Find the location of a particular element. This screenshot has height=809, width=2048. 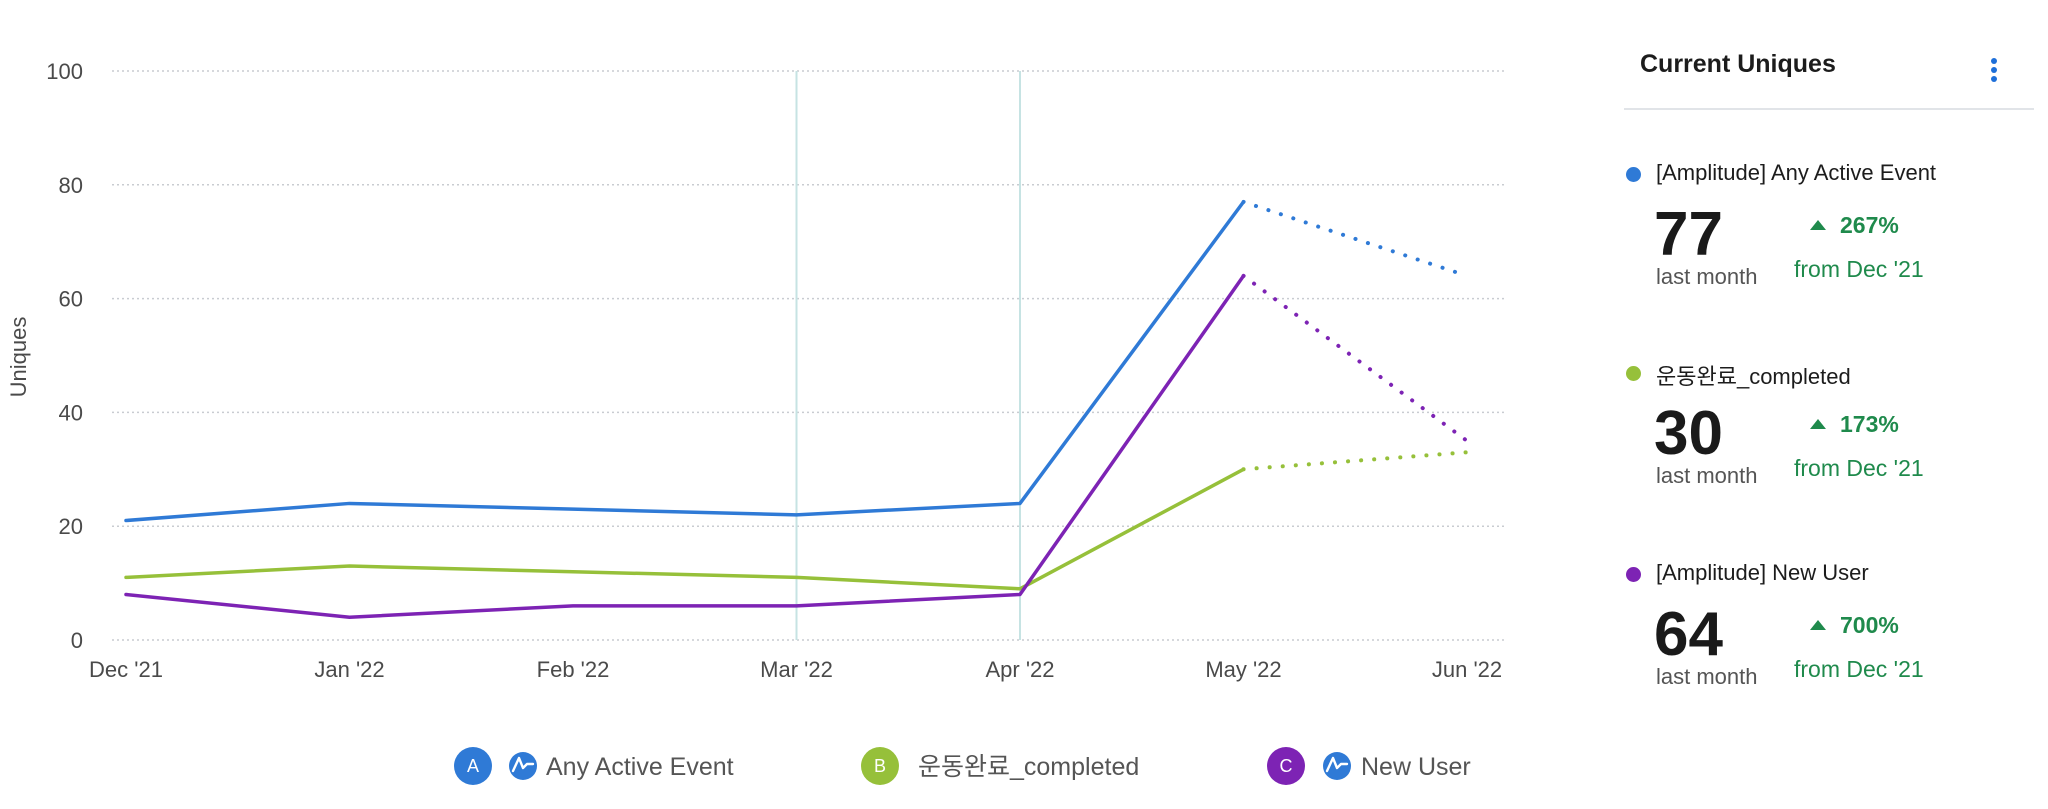

y-tick-label: 0 is located at coordinates (77, 640).